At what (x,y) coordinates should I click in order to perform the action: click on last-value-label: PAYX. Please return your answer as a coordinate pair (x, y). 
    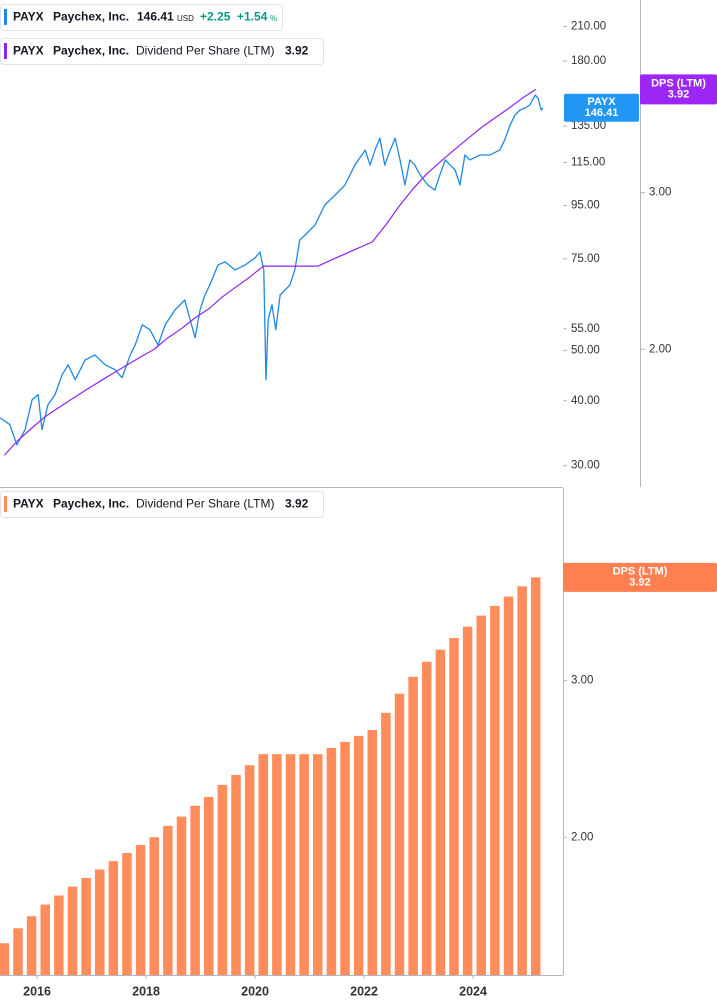
    Looking at the image, I should click on (601, 102).